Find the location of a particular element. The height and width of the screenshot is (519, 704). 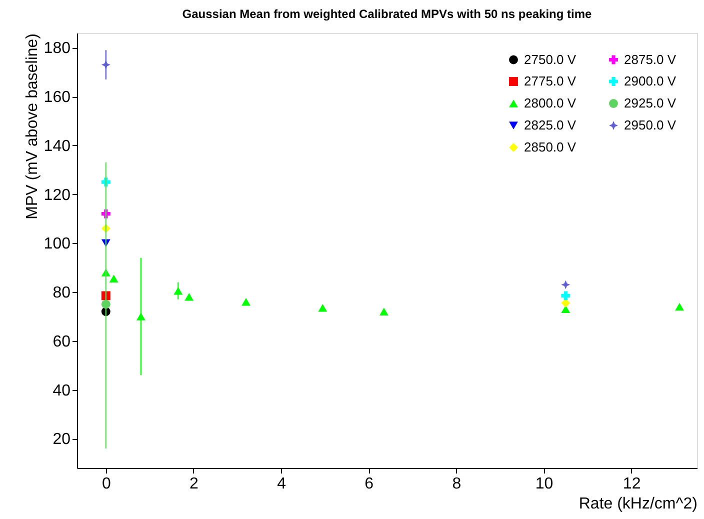

chart-title: Gaussian Mean from weighted Calibrated MPVs with 50 ns peaking time is located at coordinates (387, 14).